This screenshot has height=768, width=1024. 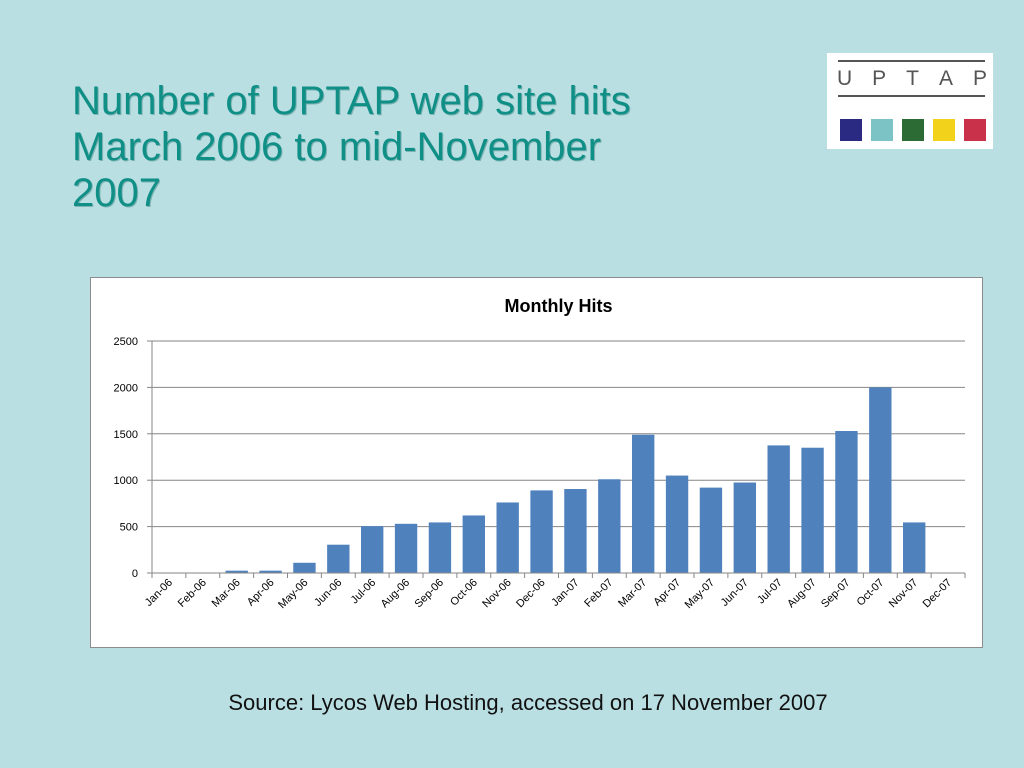 What do you see at coordinates (293, 594) in the screenshot?
I see `x-tick-label: May-06` at bounding box center [293, 594].